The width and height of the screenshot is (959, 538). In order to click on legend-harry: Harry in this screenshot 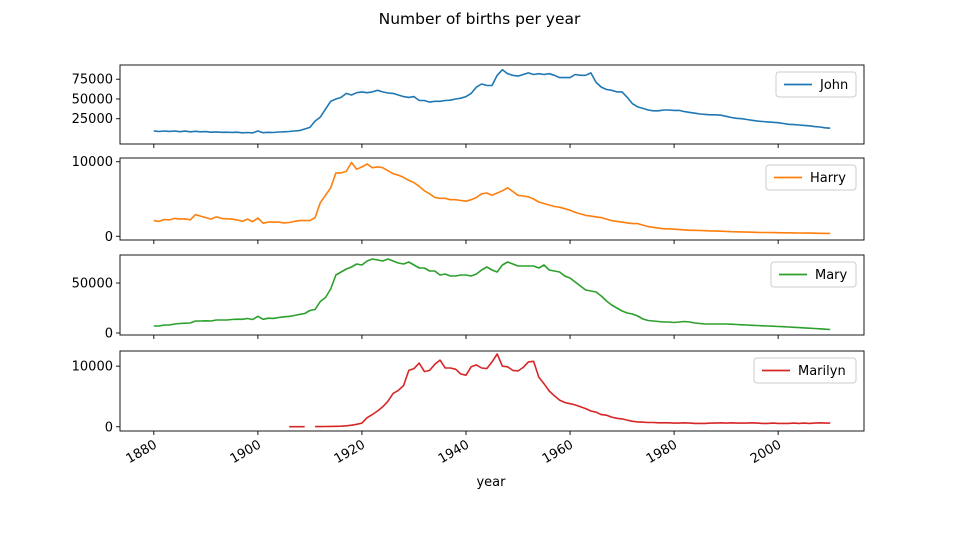, I will do `click(811, 177)`.